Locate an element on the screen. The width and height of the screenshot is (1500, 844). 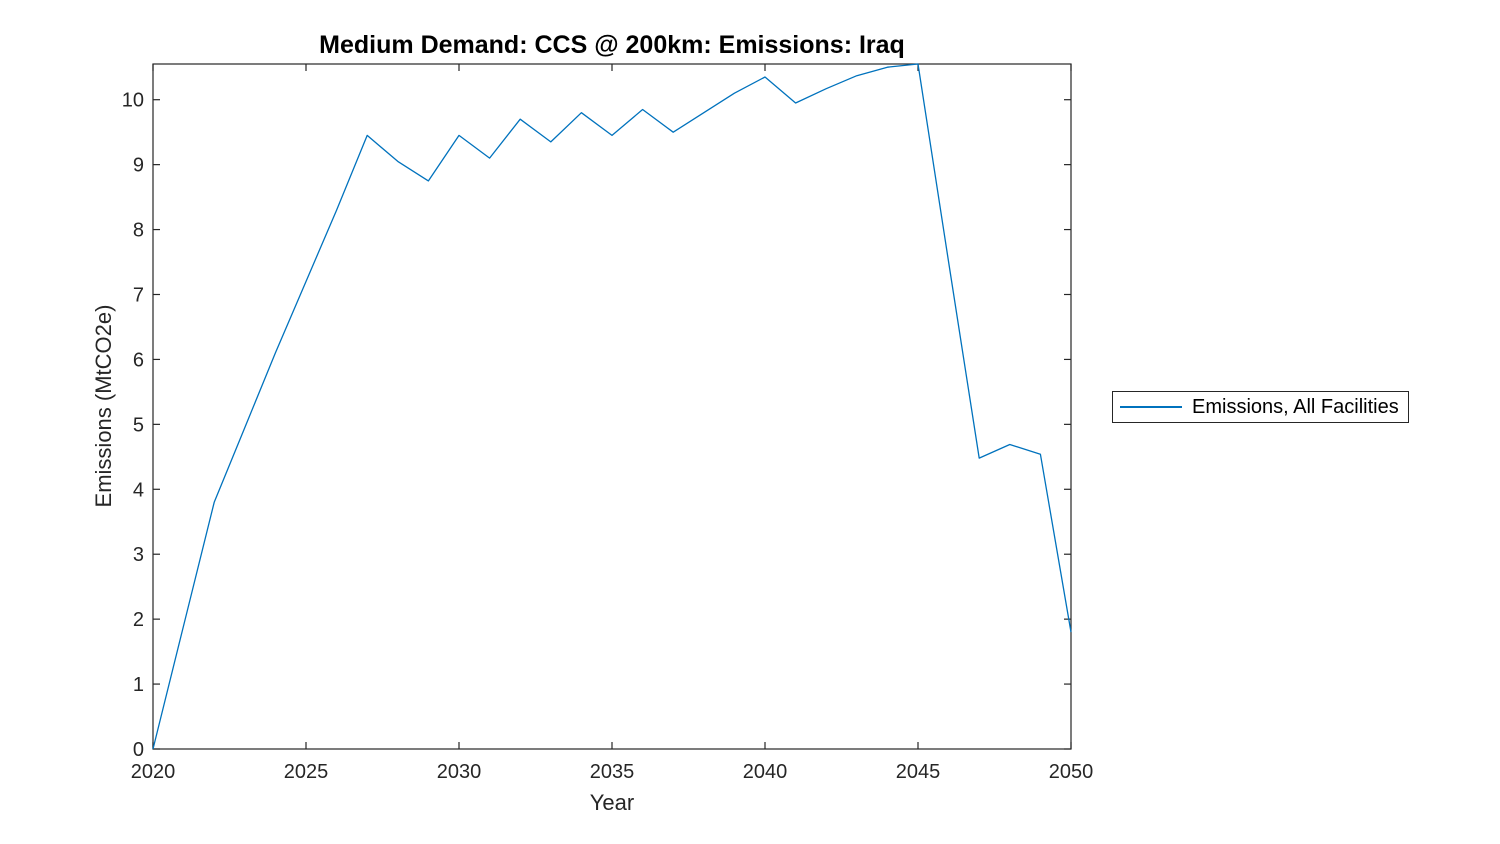
y-tick-label: 3 is located at coordinates (138, 555).